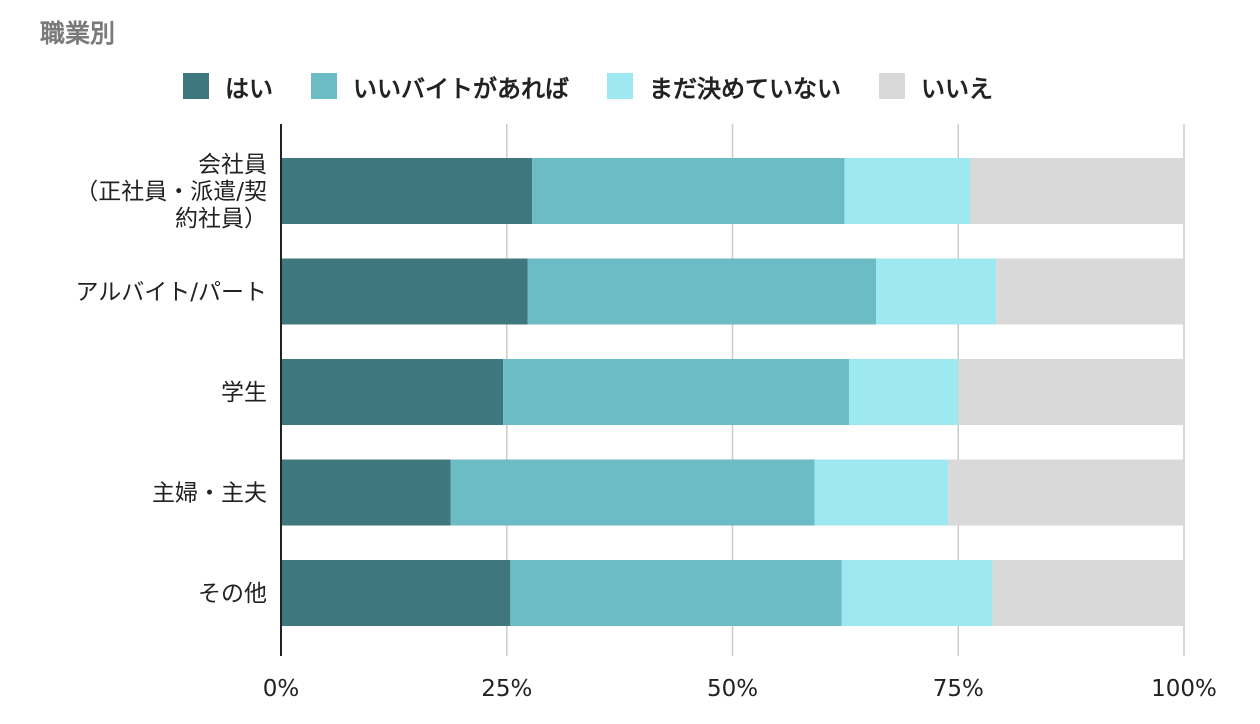 Image resolution: width=1260 pixels, height=724 pixels. I want to click on category-label: アルバイト/パート, so click(171, 293).